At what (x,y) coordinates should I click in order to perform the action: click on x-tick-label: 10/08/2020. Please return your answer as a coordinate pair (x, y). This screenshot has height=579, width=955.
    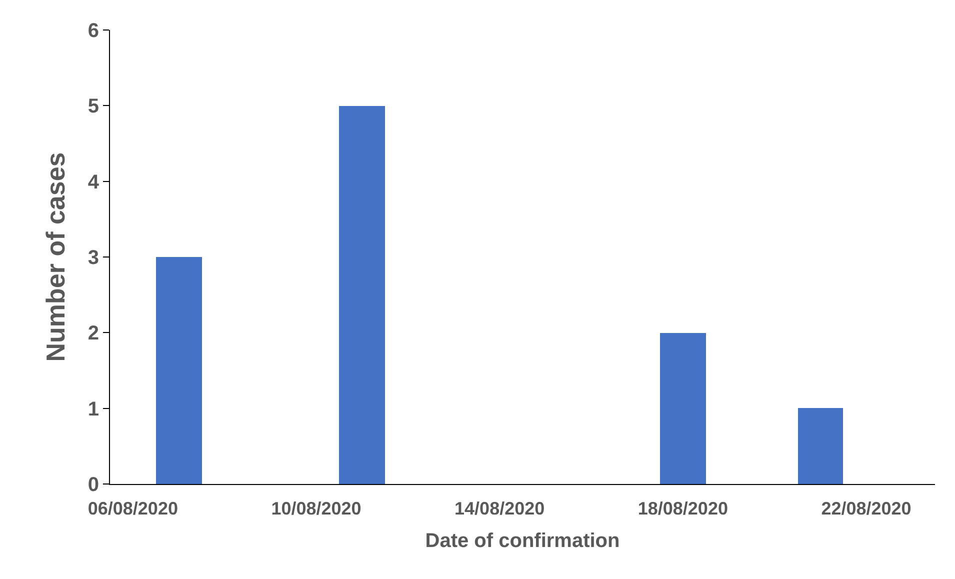
    Looking at the image, I should click on (316, 508).